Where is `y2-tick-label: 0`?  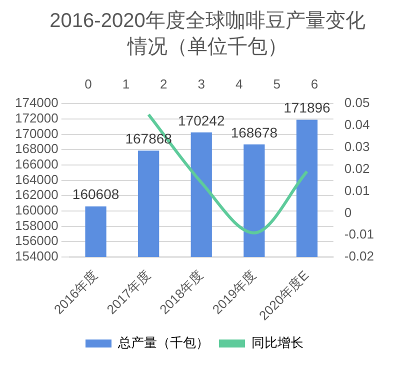 y2-tick-label: 0 is located at coordinates (348, 212).